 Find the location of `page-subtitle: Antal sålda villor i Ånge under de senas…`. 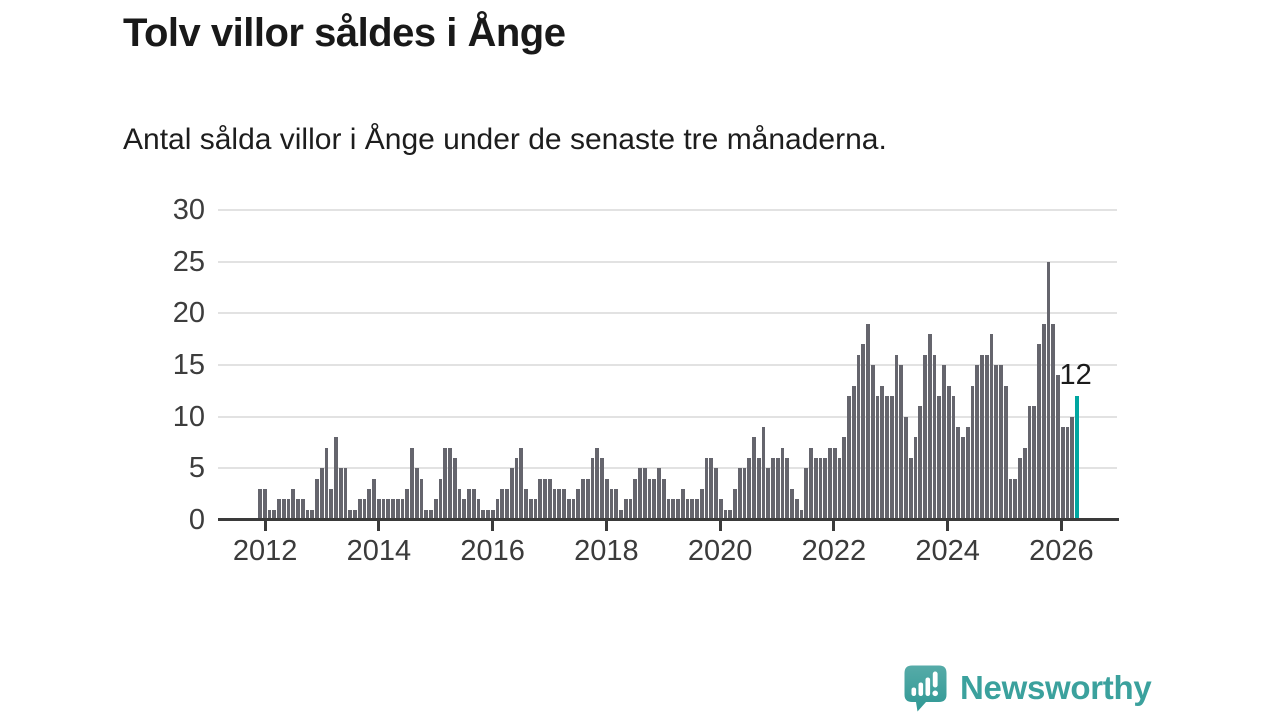

page-subtitle: Antal sålda villor i Ånge under de senas… is located at coordinates (505, 139).